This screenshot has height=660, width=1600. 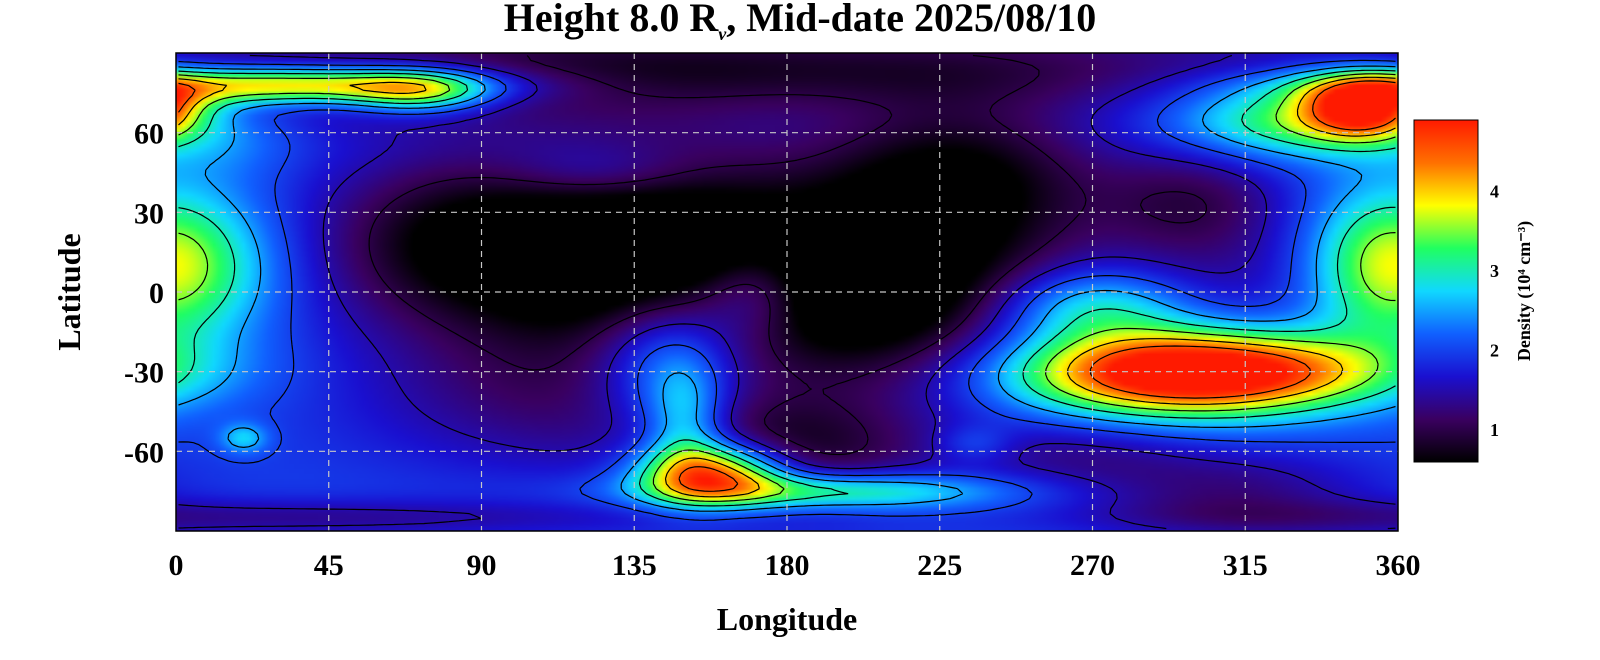 I want to click on colorbar-label: Density (10⁴ cm⁻³), so click(x=1524, y=291).